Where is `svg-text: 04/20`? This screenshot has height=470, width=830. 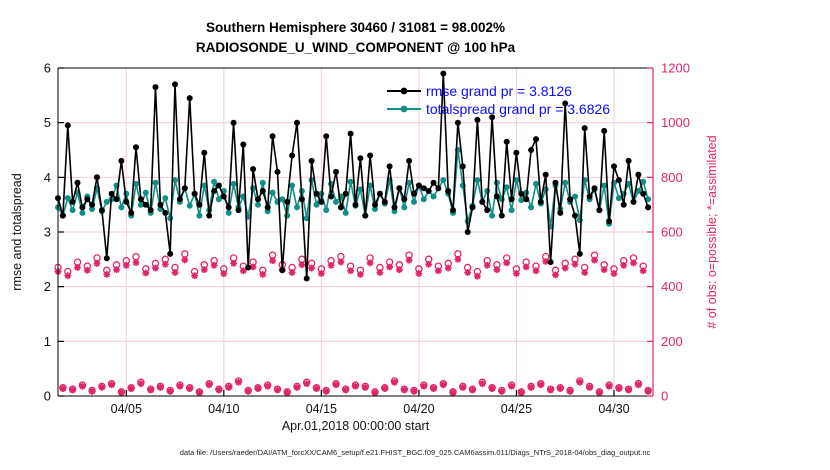
svg-text: 04/20 is located at coordinates (418, 409).